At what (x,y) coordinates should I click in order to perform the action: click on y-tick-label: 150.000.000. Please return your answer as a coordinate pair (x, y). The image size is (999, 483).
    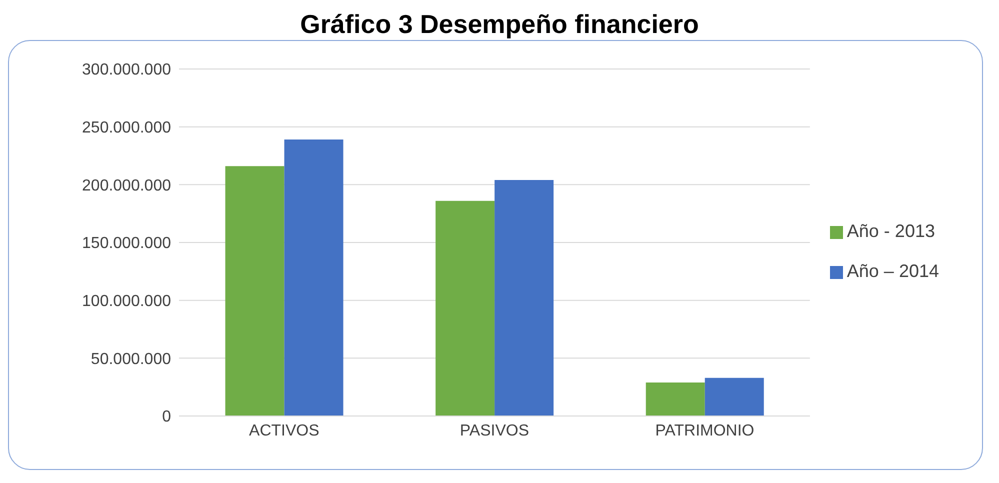
    Looking at the image, I should click on (127, 243).